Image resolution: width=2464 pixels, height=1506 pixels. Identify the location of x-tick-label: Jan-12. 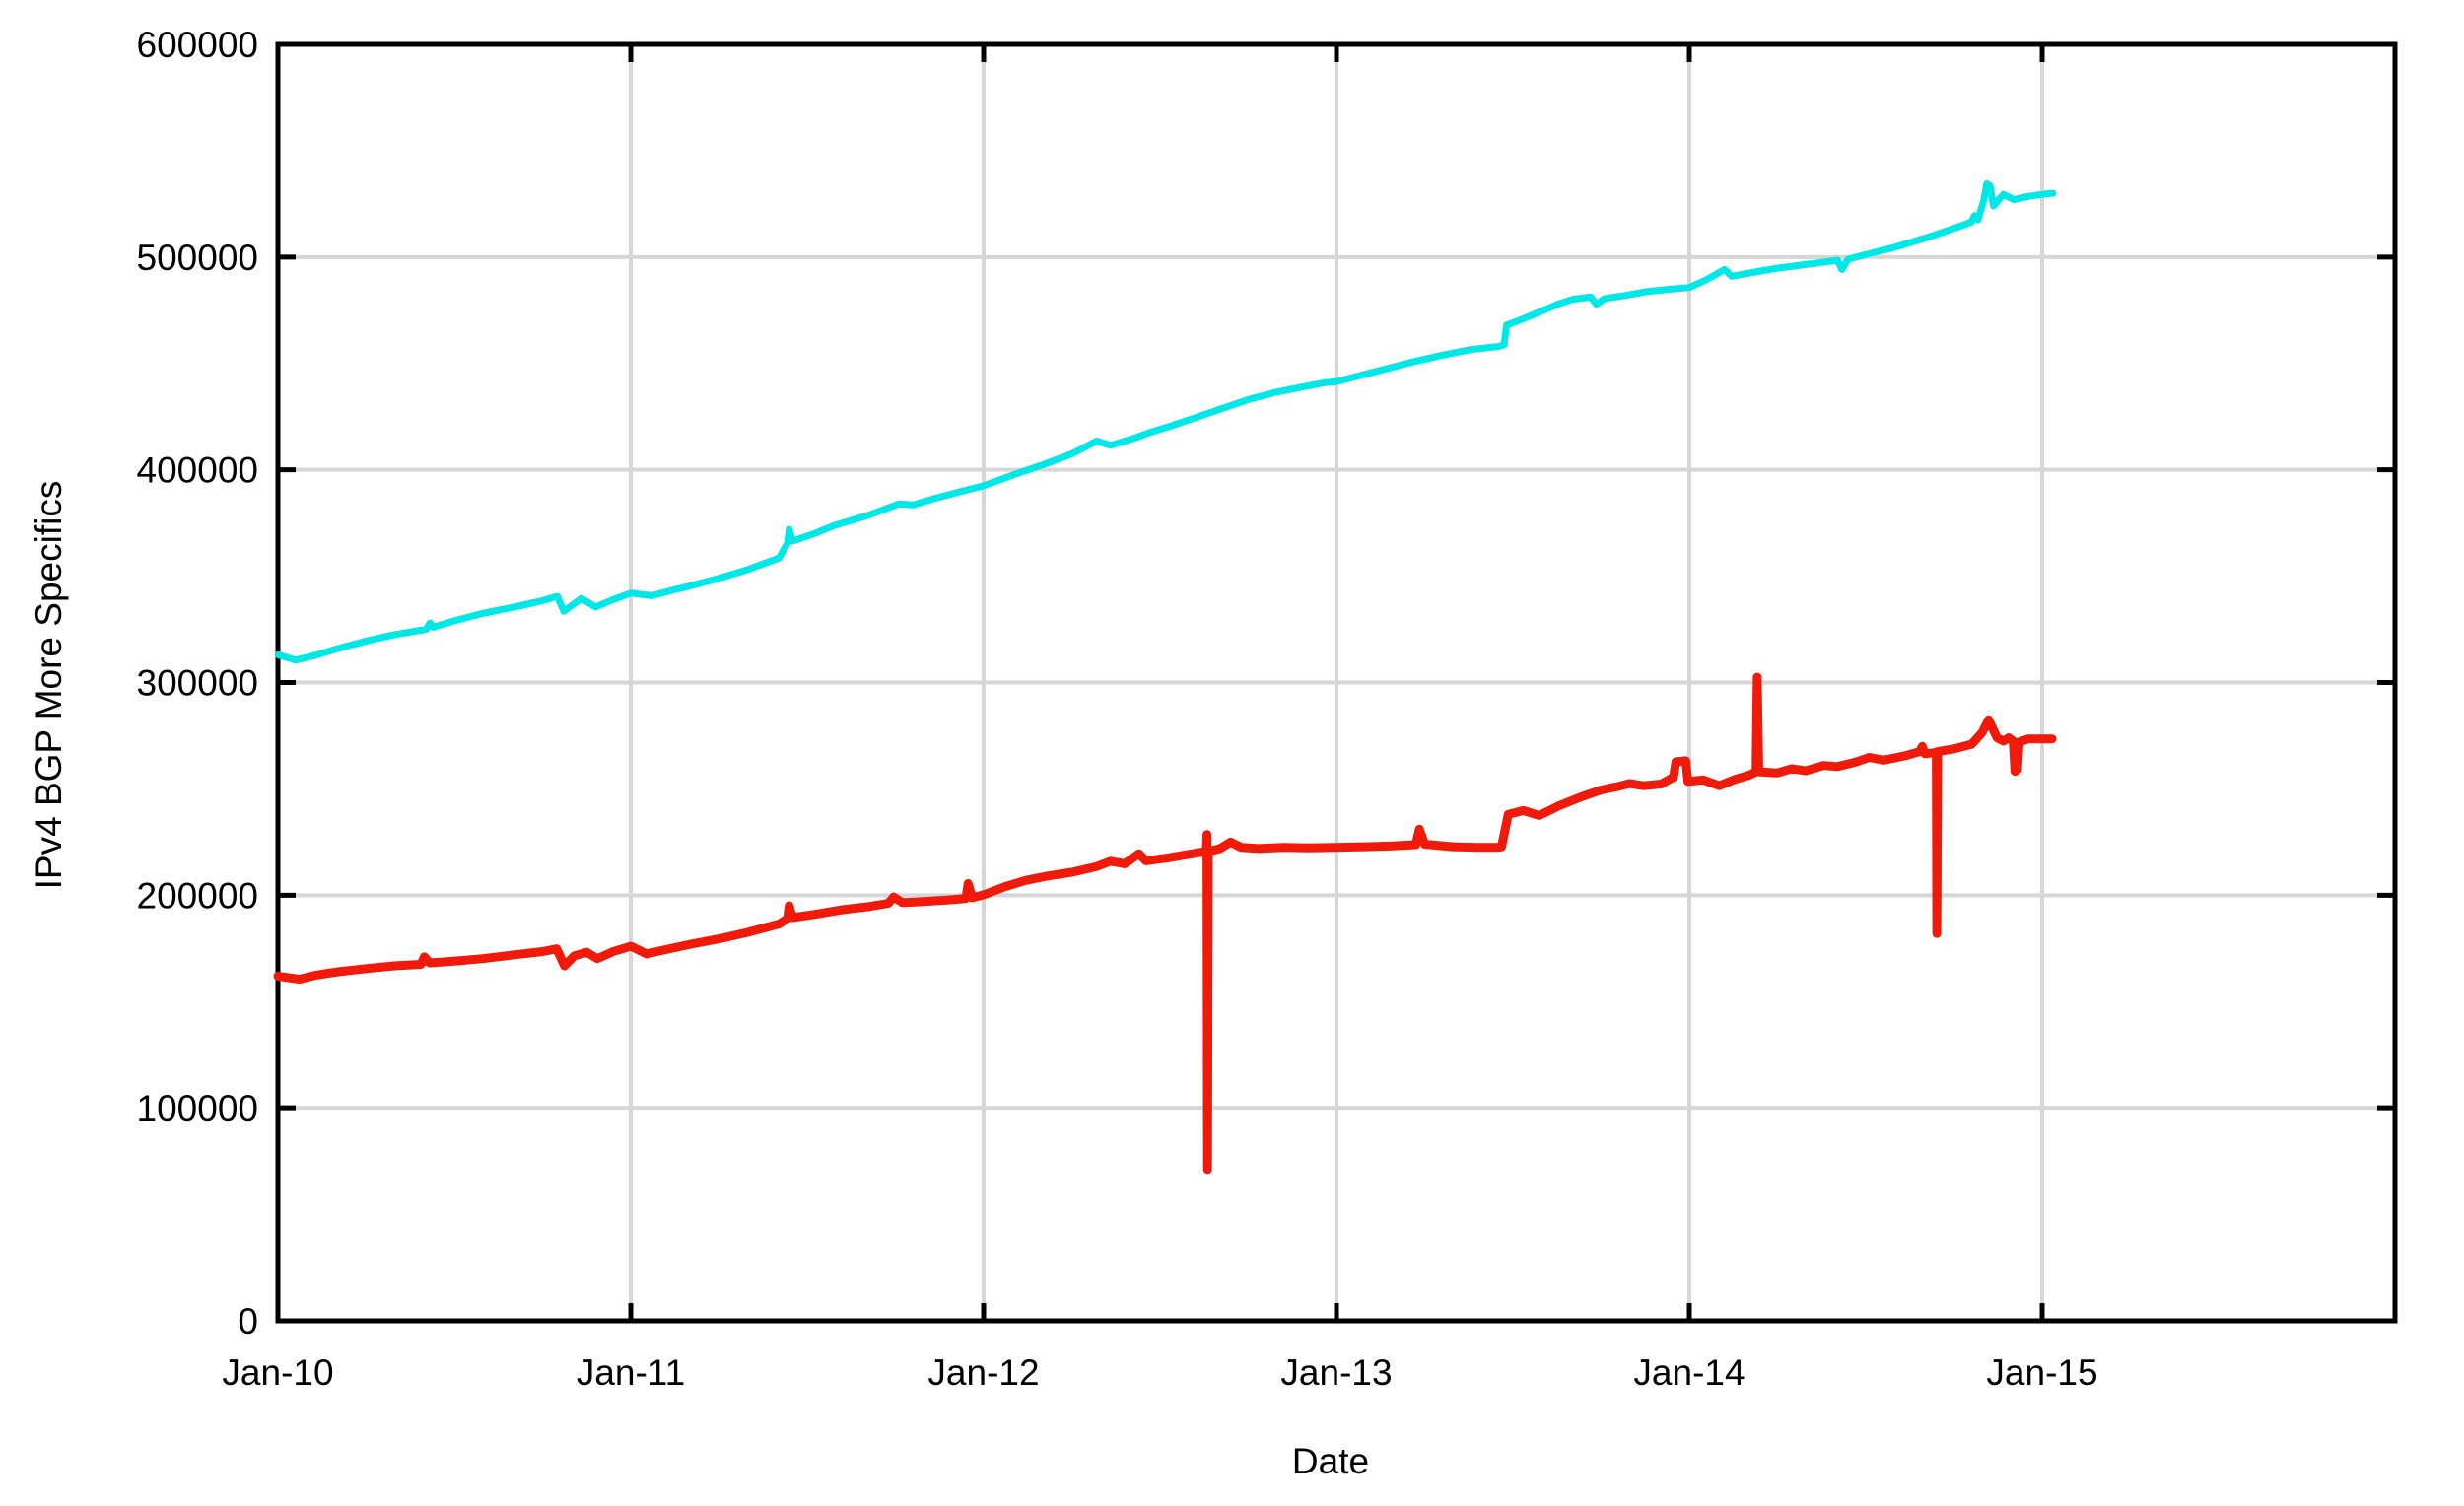
(983, 1372).